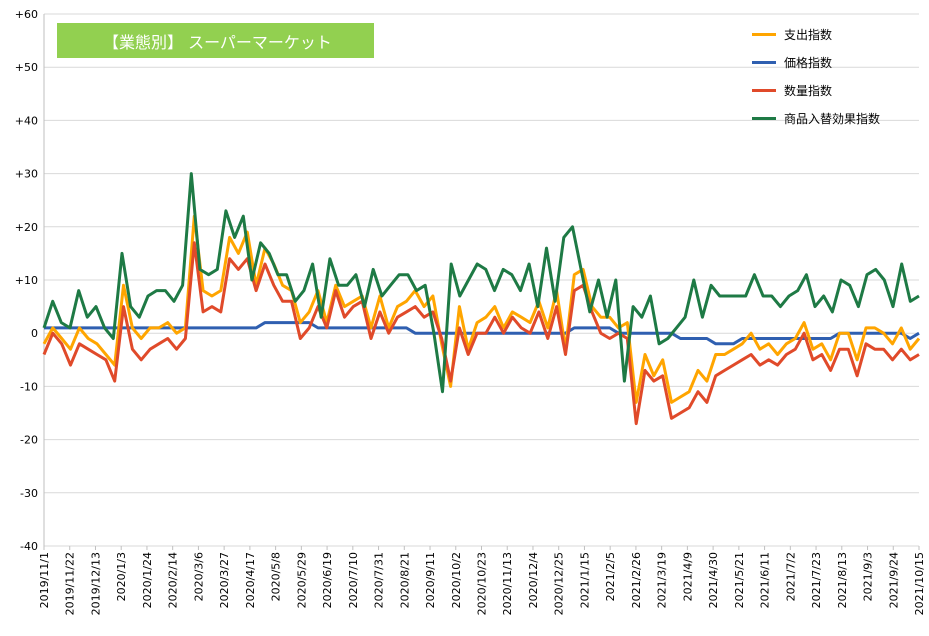 This screenshot has height=636, width=929. I want to click on x-tick-label: 2021/4/9, so click(687, 576).